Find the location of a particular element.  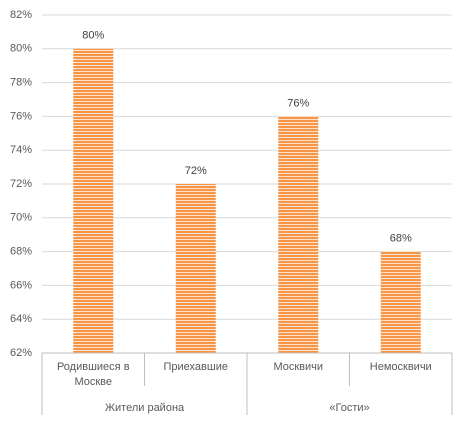

x-tick-label: Москвичи is located at coordinates (298, 367).